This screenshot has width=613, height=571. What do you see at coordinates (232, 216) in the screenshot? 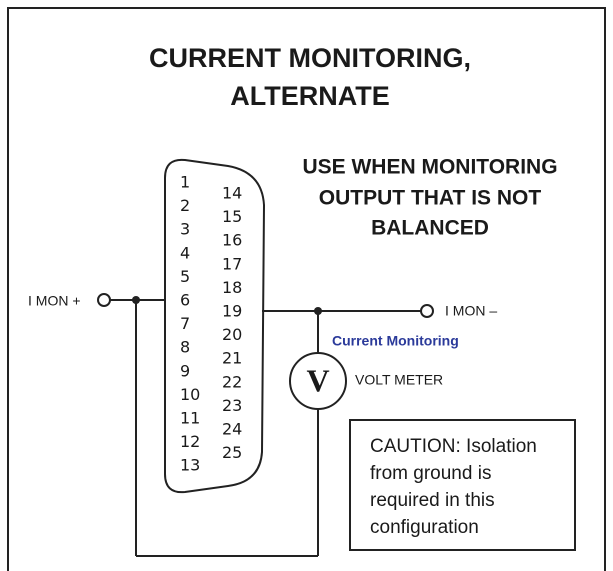
I see `pin-number: 15` at bounding box center [232, 216].